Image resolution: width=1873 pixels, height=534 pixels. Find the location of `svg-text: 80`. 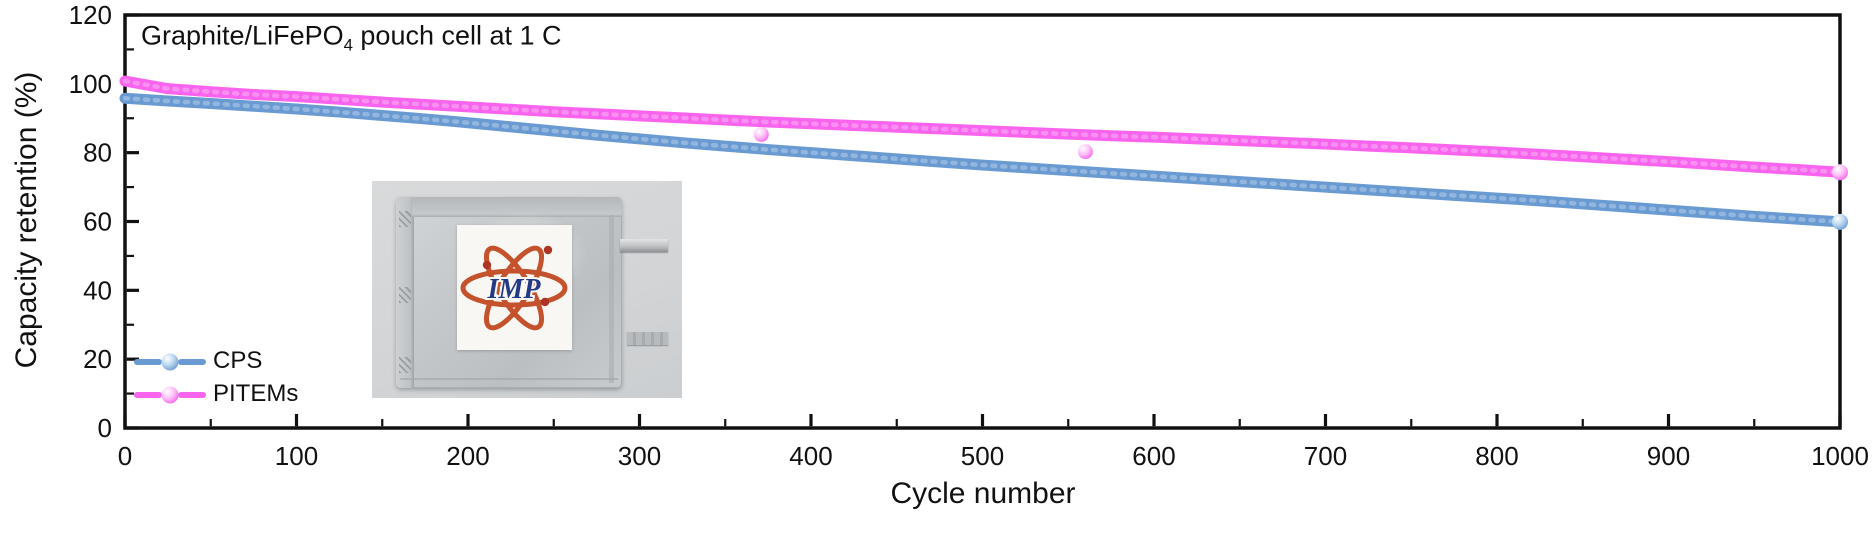

svg-text: 80 is located at coordinates (97, 153).